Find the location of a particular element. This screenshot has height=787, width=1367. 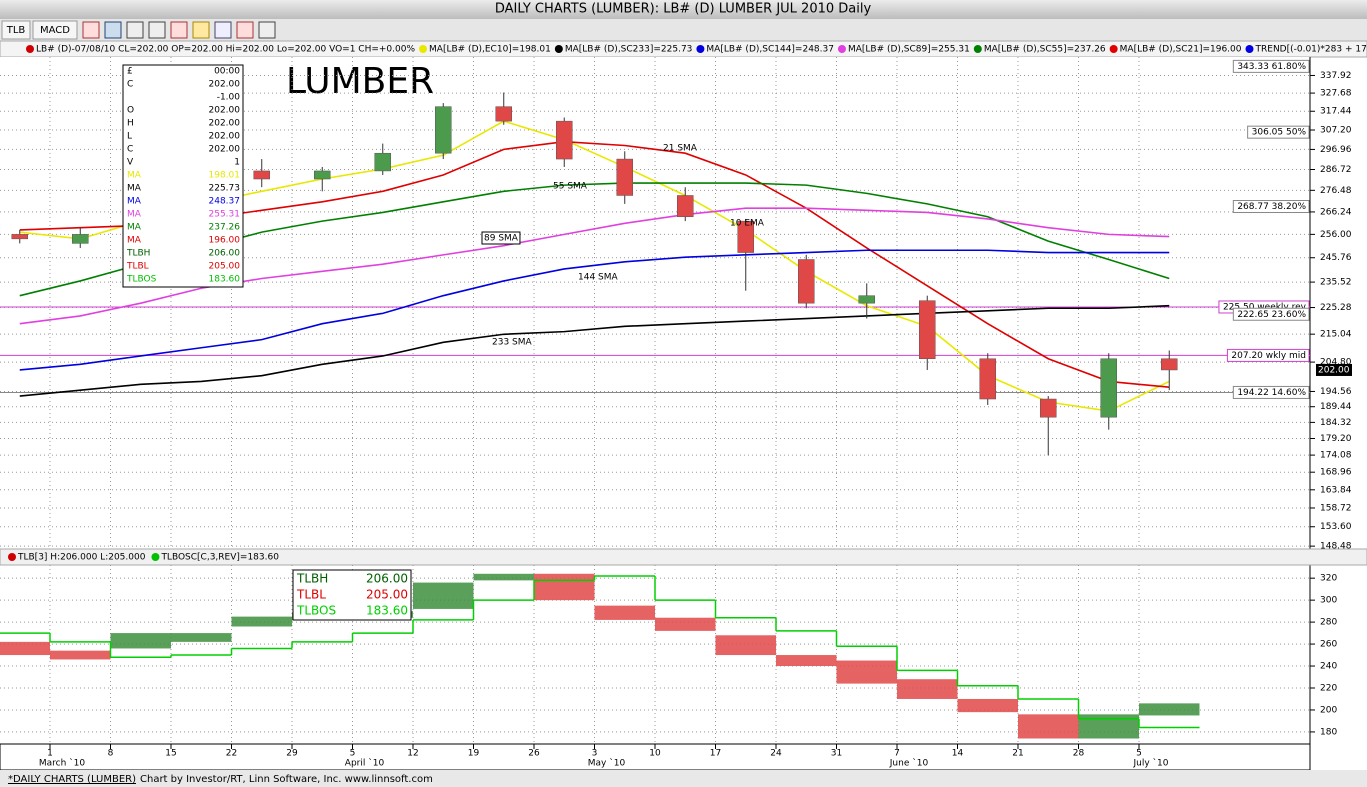

data-window-label: TLBOS is located at coordinates (141, 280).